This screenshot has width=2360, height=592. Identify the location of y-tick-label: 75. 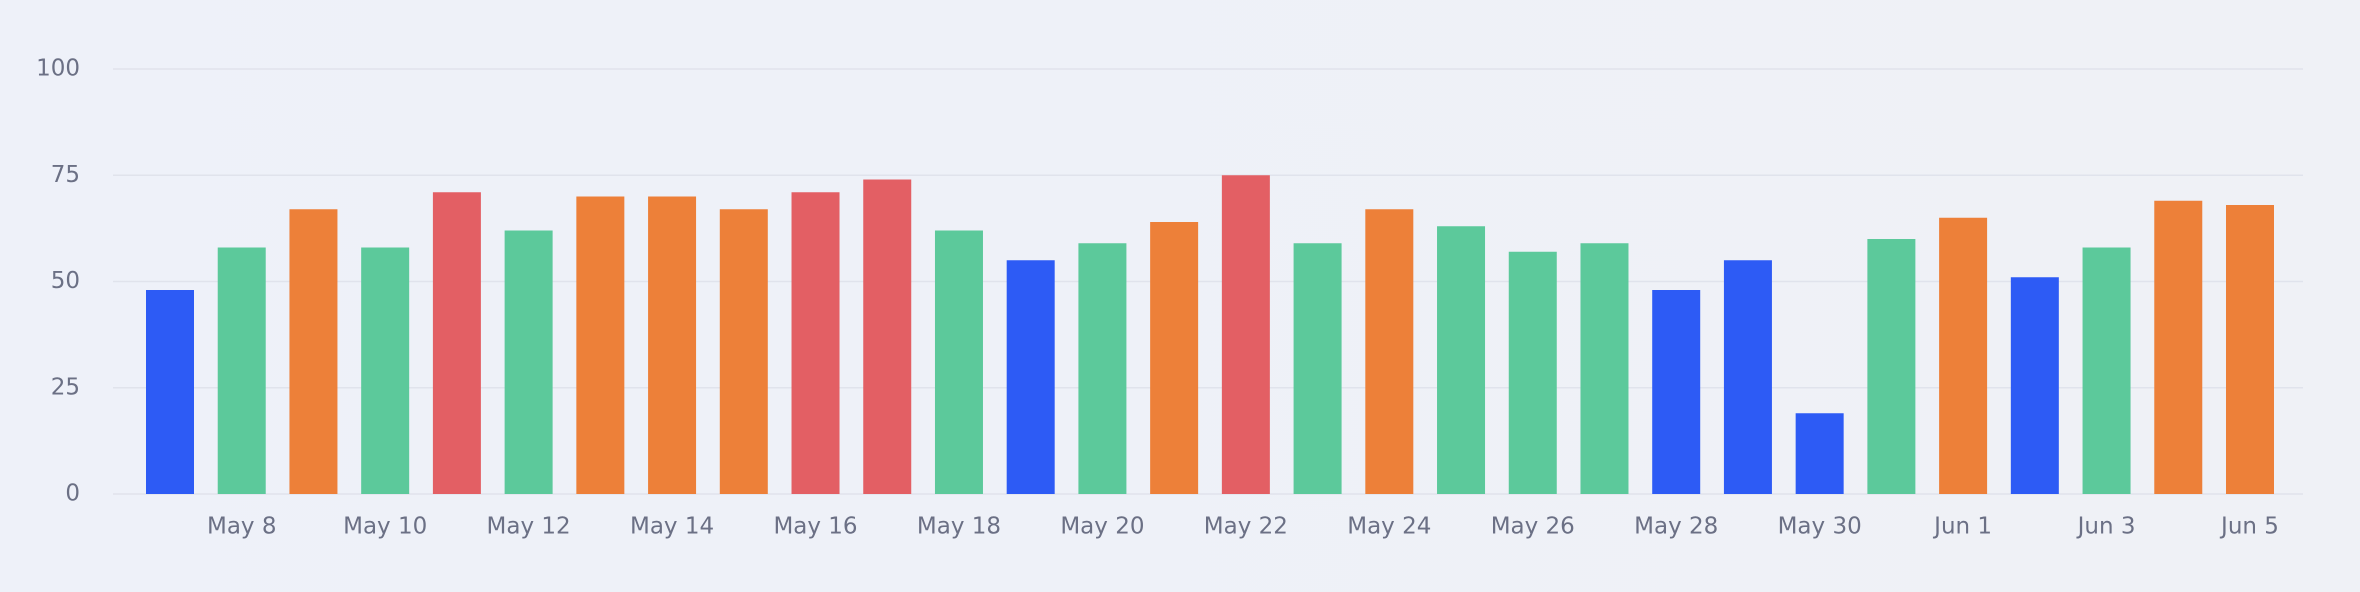
(65, 175).